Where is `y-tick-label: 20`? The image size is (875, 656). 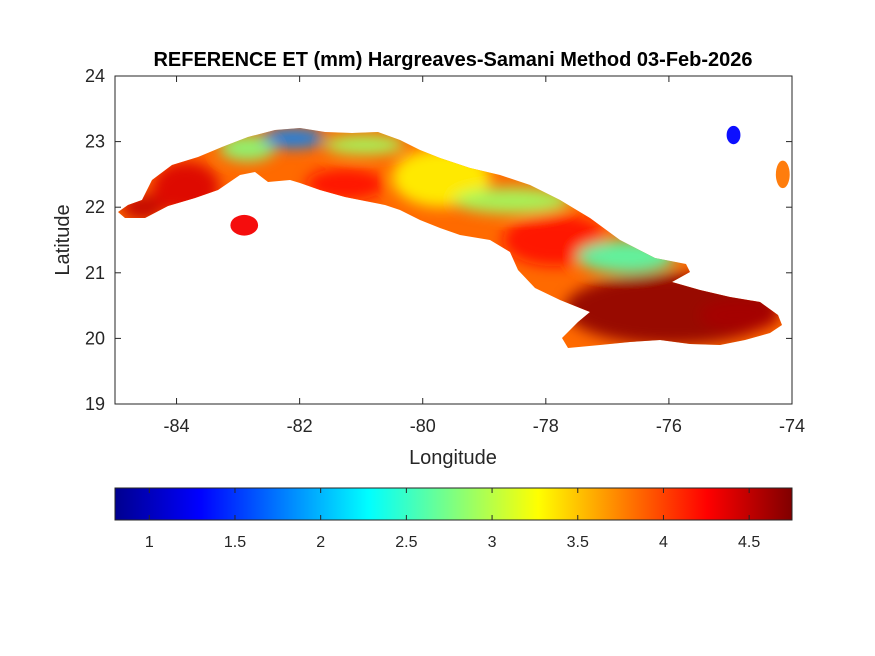 y-tick-label: 20 is located at coordinates (95, 338).